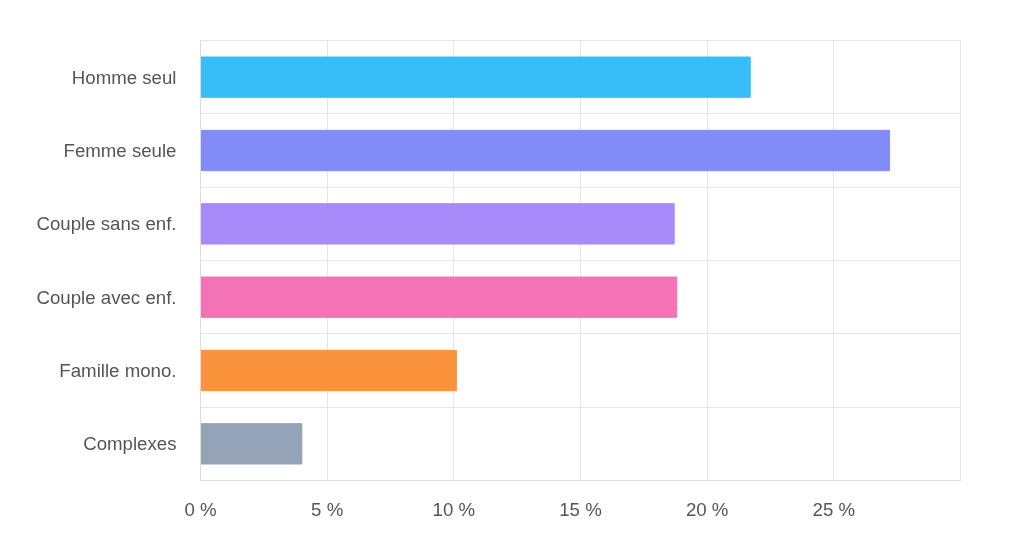 The width and height of the screenshot is (1024, 547). I want to click on y-tick-label: Couple sans enf., so click(106, 224).